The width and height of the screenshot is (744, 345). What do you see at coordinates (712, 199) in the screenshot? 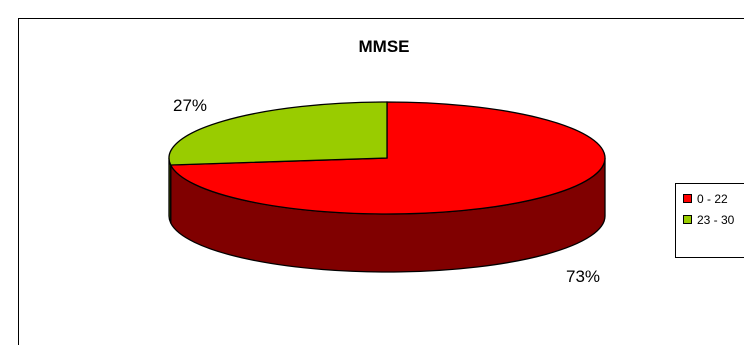
I see `legend-label-0-22: 0 - 22` at bounding box center [712, 199].